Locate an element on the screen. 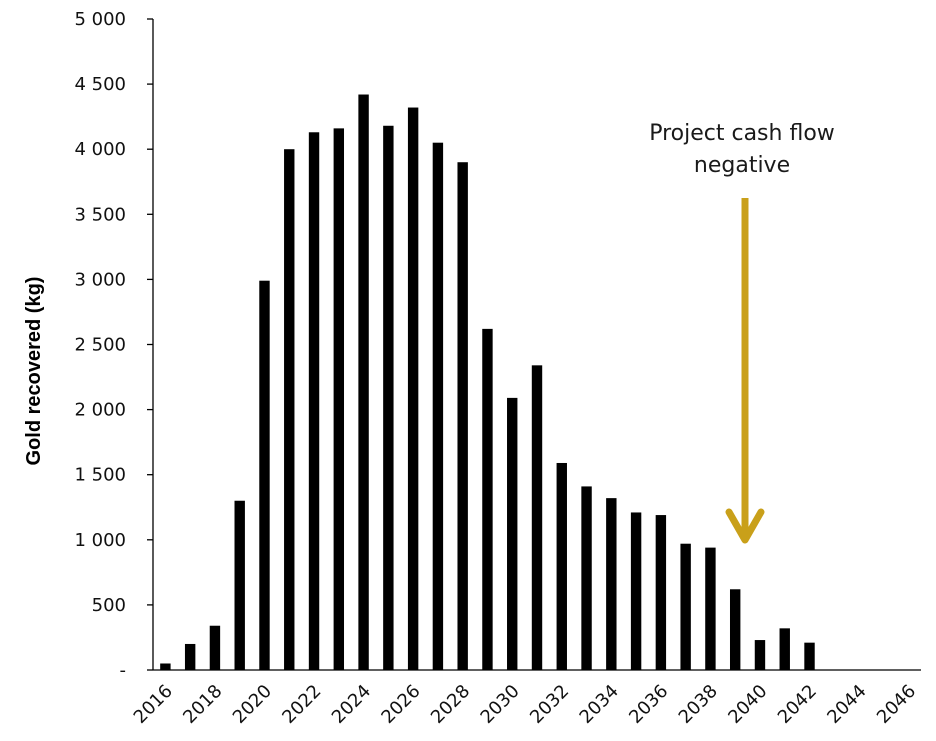 The height and width of the screenshot is (741, 936). bar-2019 is located at coordinates (239, 585).